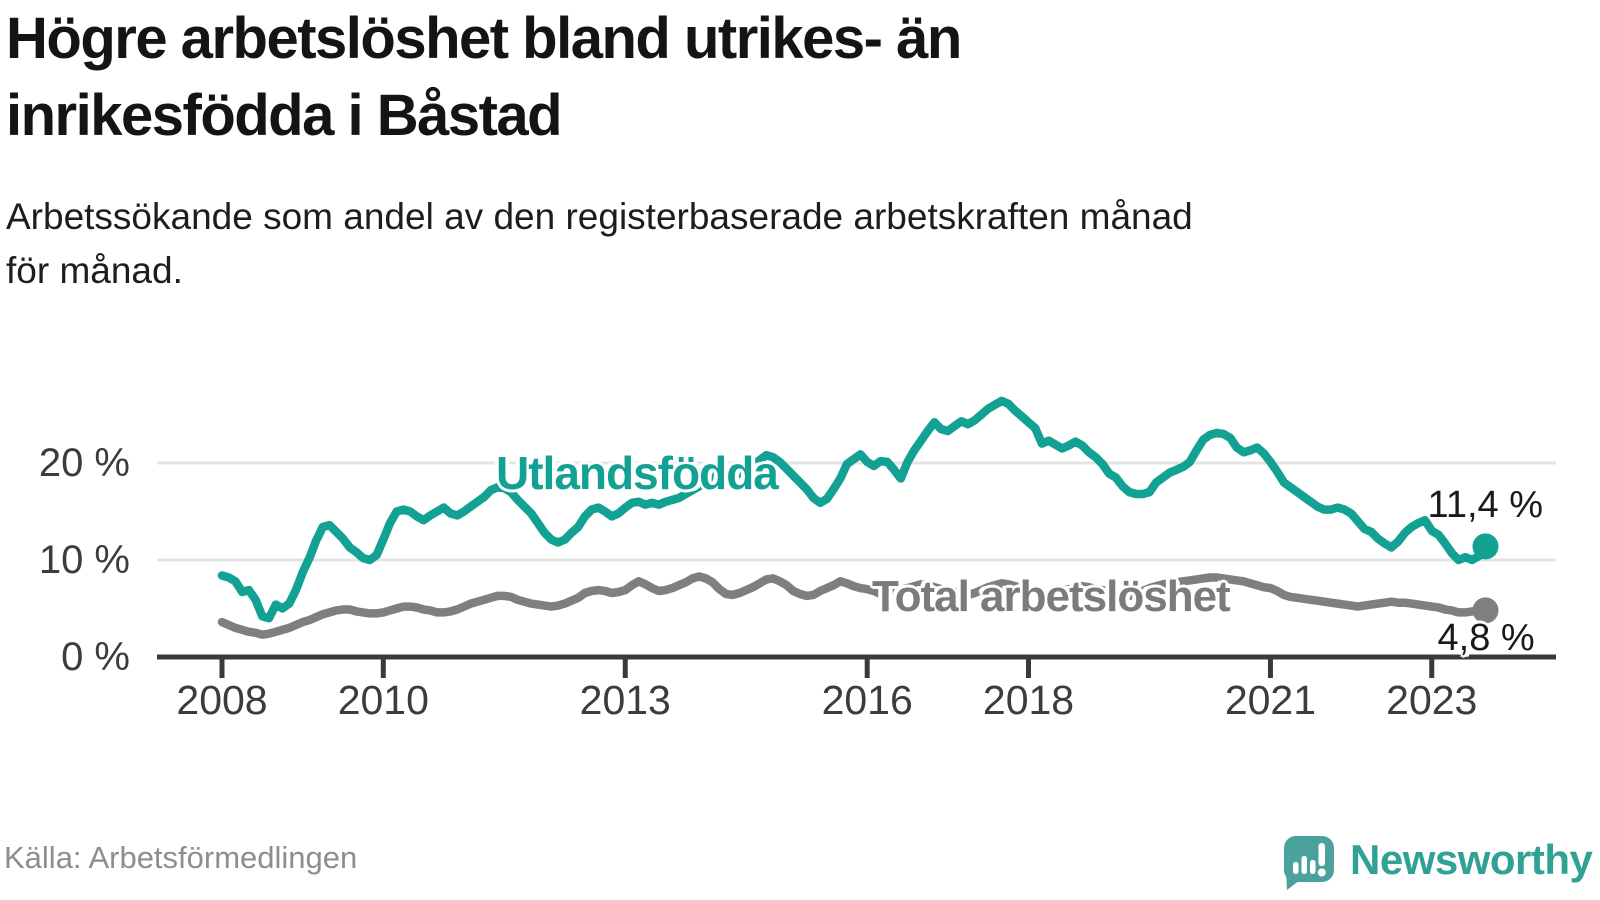  Describe the element at coordinates (181, 857) in the screenshot. I see `source-note: Källa: Arbetsförmedlingen` at that location.